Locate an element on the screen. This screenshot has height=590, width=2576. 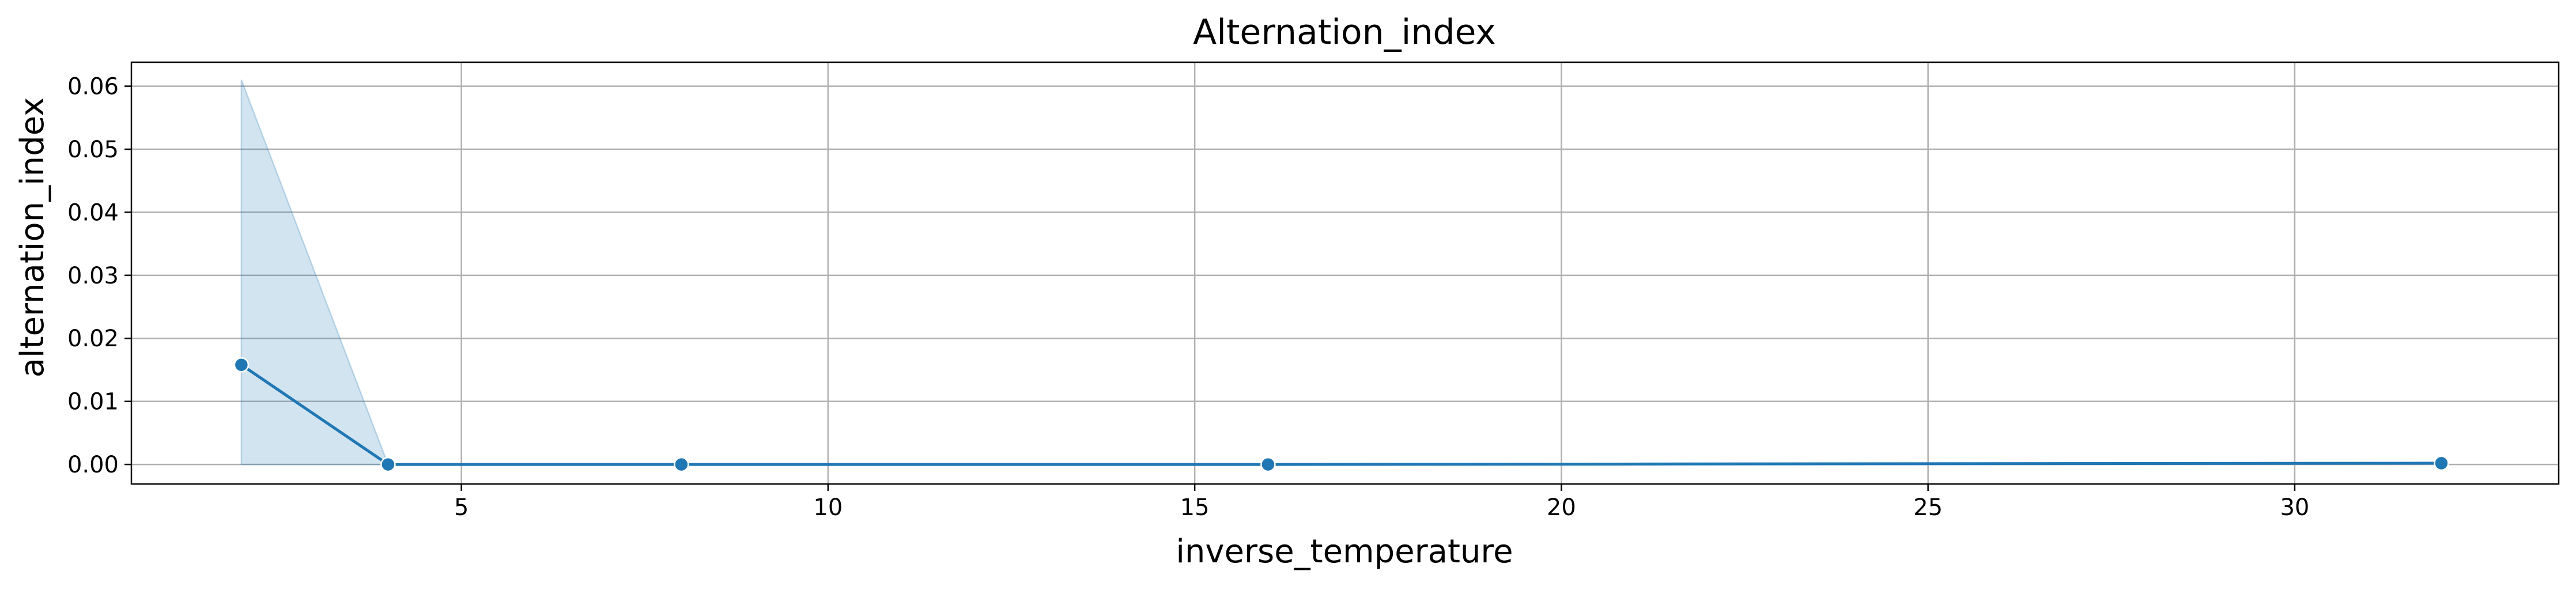
y-tick-label: 0.01 is located at coordinates (93, 402).